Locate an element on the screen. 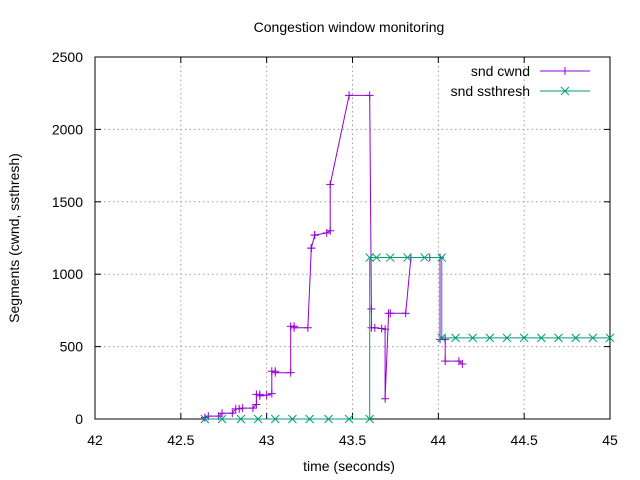  y-tick-label: 2000 is located at coordinates (67, 129).